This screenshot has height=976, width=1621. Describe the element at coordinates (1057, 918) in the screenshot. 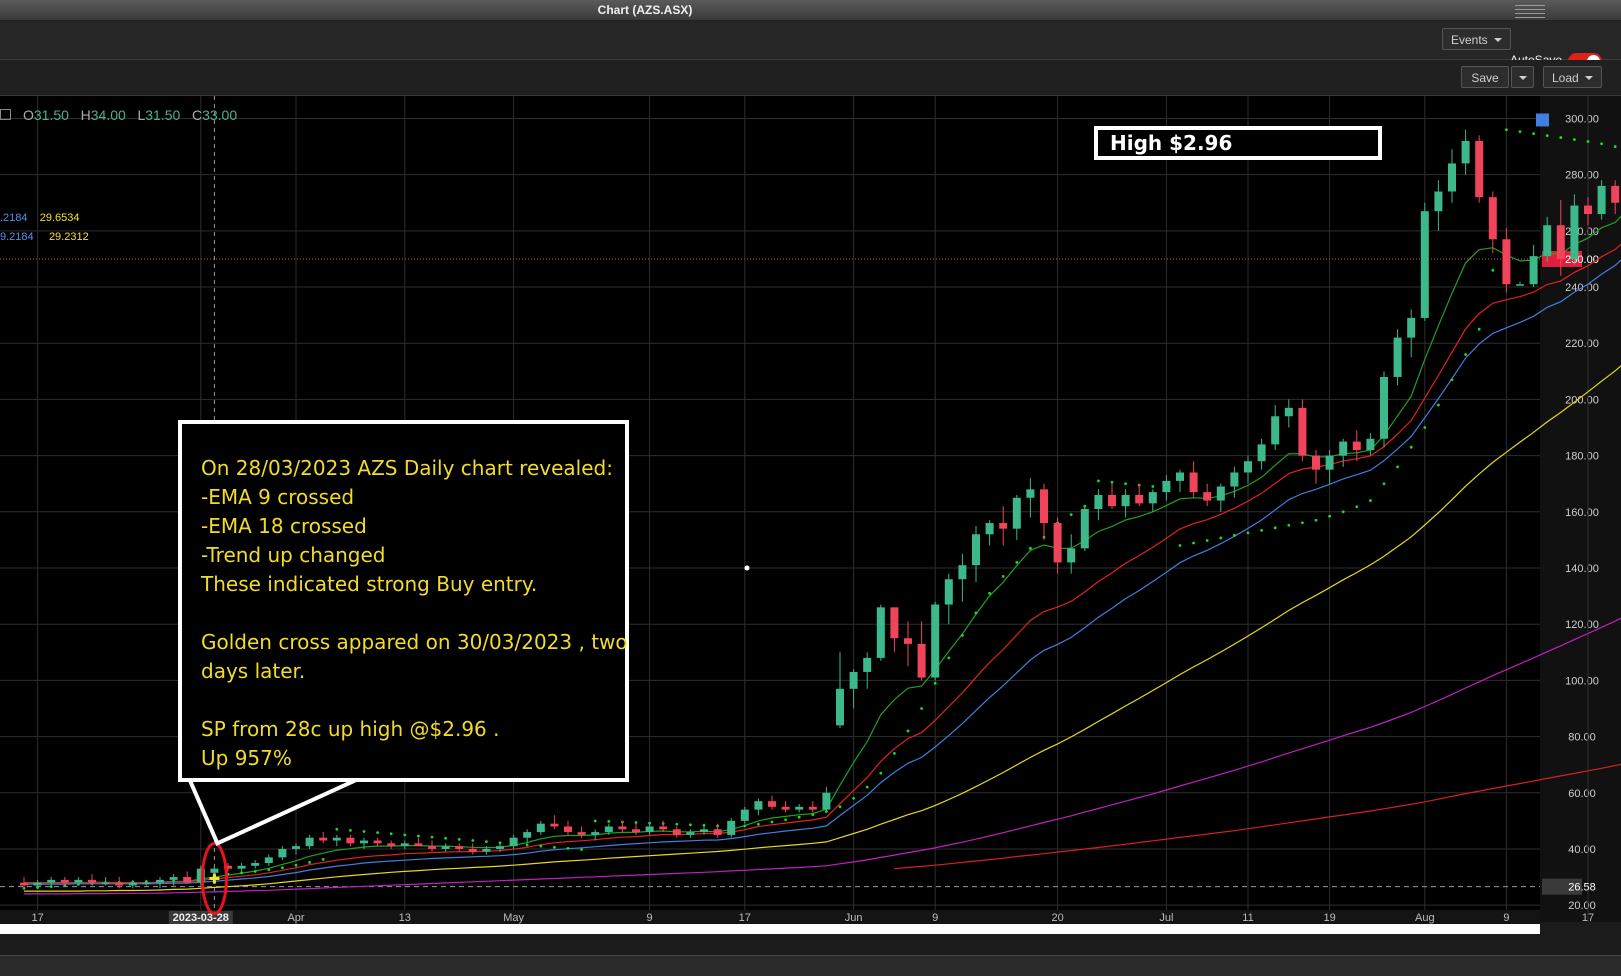

I see `x-tick-label: 20` at that location.